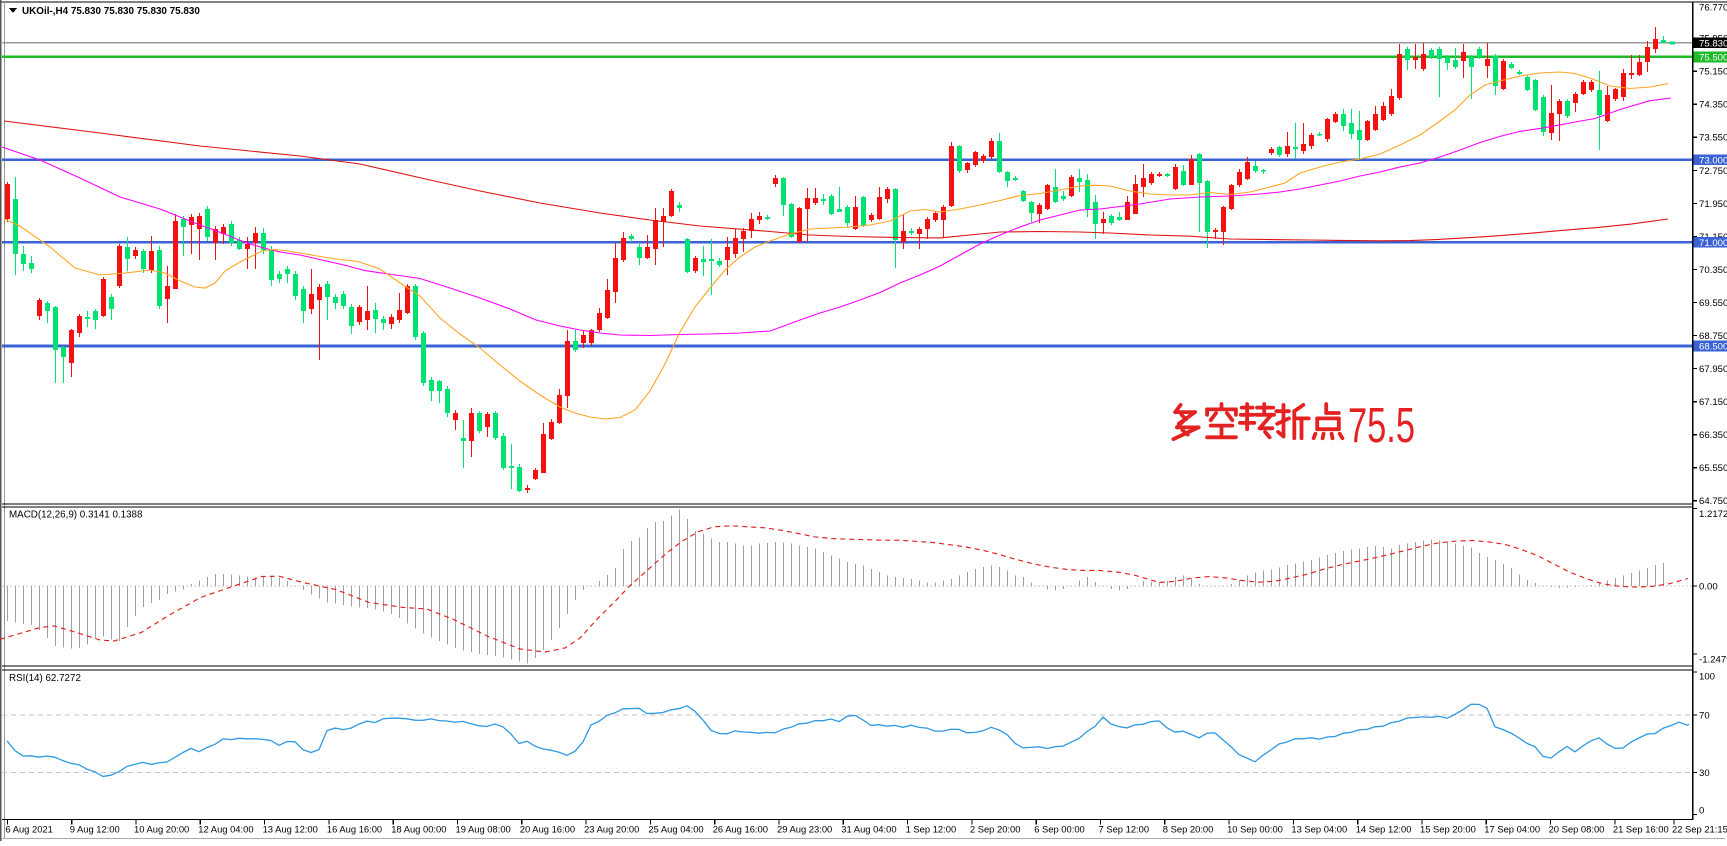  What do you see at coordinates (483, 829) in the screenshot?
I see `svg-text: 19 Aug 08:00` at bounding box center [483, 829].